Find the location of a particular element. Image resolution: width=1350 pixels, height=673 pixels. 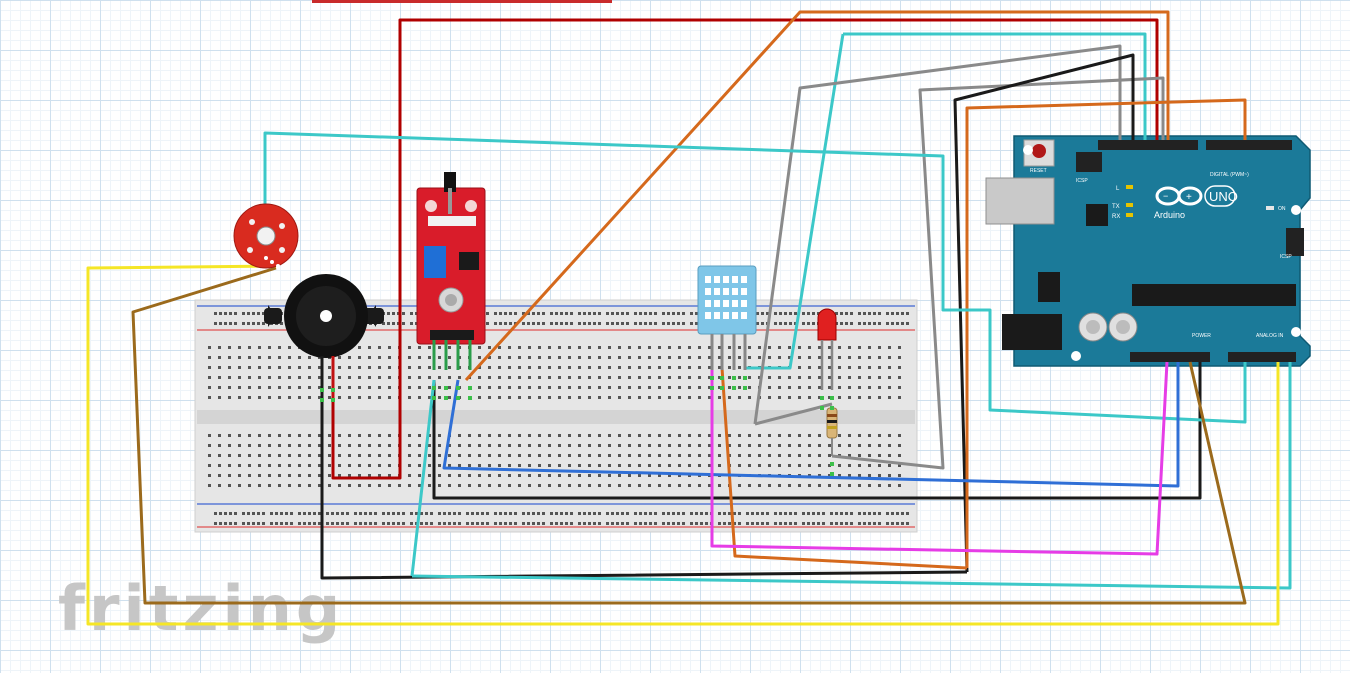

wire-black-module is located at coordinates (817, 431).